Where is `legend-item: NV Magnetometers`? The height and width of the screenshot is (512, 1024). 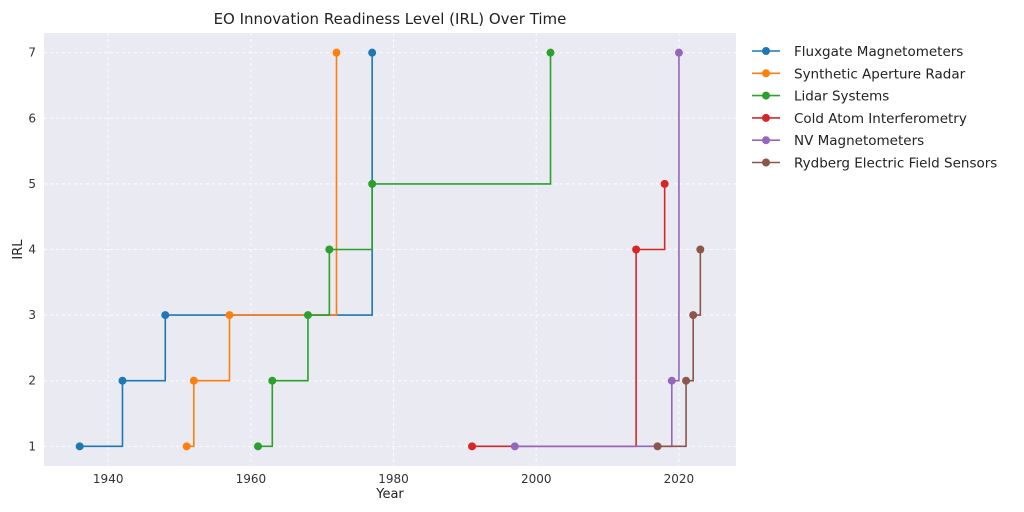 legend-item: NV Magnetometers is located at coordinates (838, 141).